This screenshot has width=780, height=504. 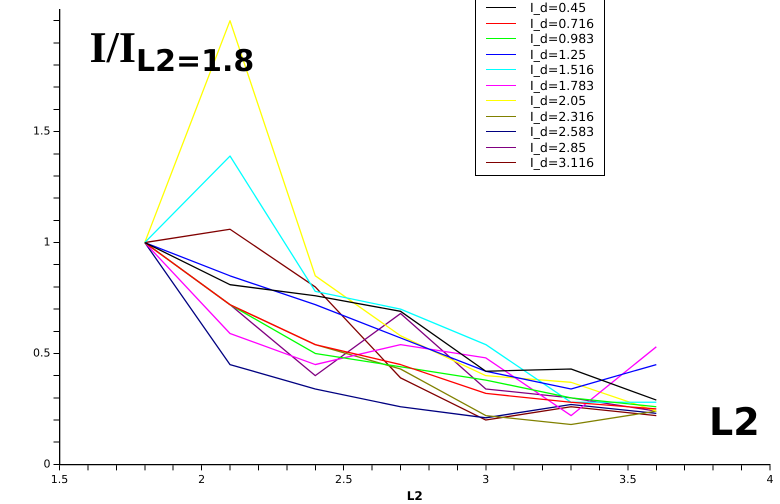 I want to click on legend-label: I_d=2.316, so click(x=562, y=116).